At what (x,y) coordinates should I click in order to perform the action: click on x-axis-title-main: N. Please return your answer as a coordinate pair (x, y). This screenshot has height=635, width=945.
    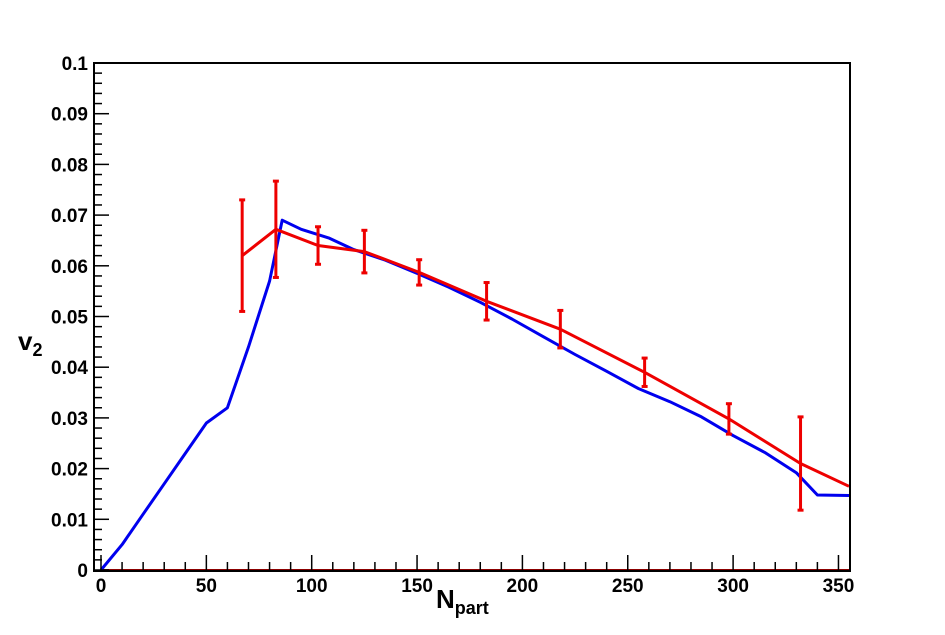
    Looking at the image, I should click on (445, 599).